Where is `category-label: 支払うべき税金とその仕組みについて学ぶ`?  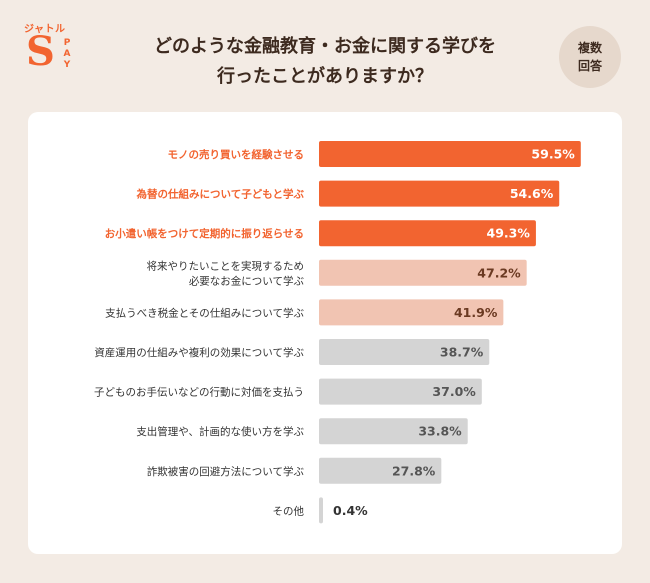 category-label: 支払うべき税金とその仕組みについて学ぶ is located at coordinates (204, 312).